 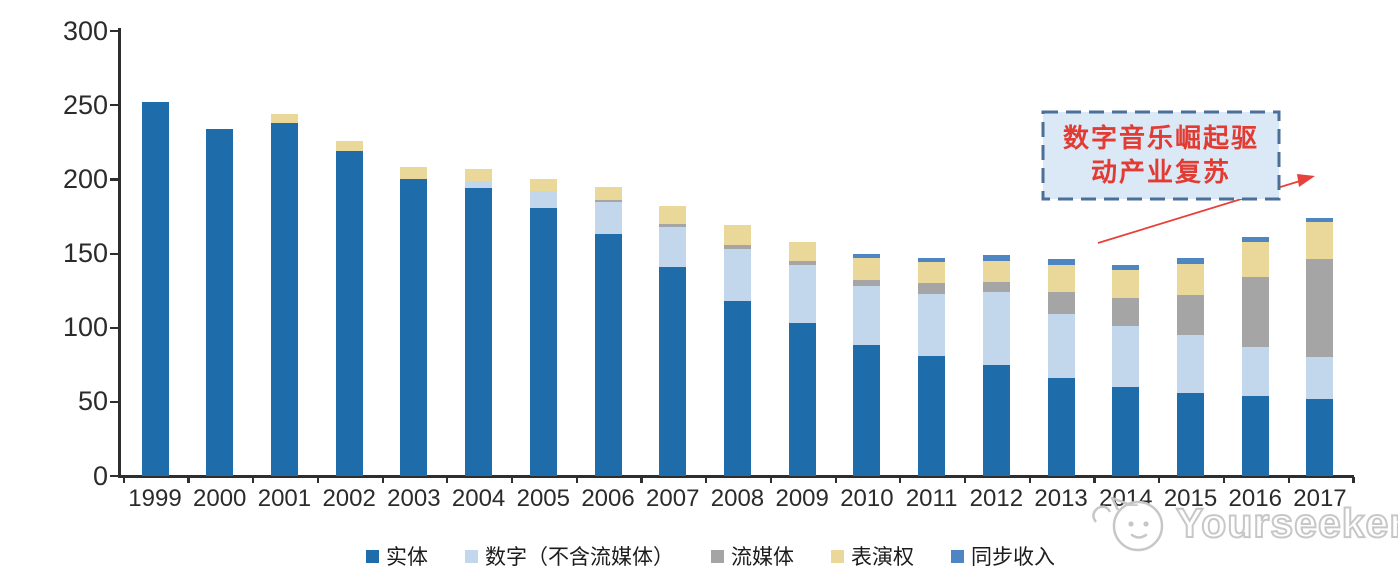 I want to click on x-axis-label: 2009, so click(x=802, y=498).